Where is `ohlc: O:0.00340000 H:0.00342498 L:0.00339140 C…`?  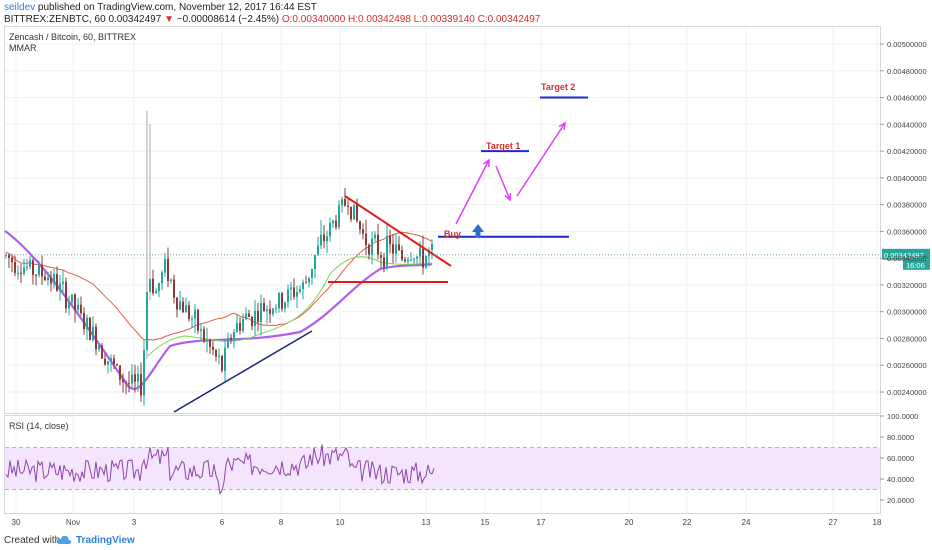 ohlc: O:0.00340000 H:0.00342498 L:0.00339140 C… is located at coordinates (411, 19).